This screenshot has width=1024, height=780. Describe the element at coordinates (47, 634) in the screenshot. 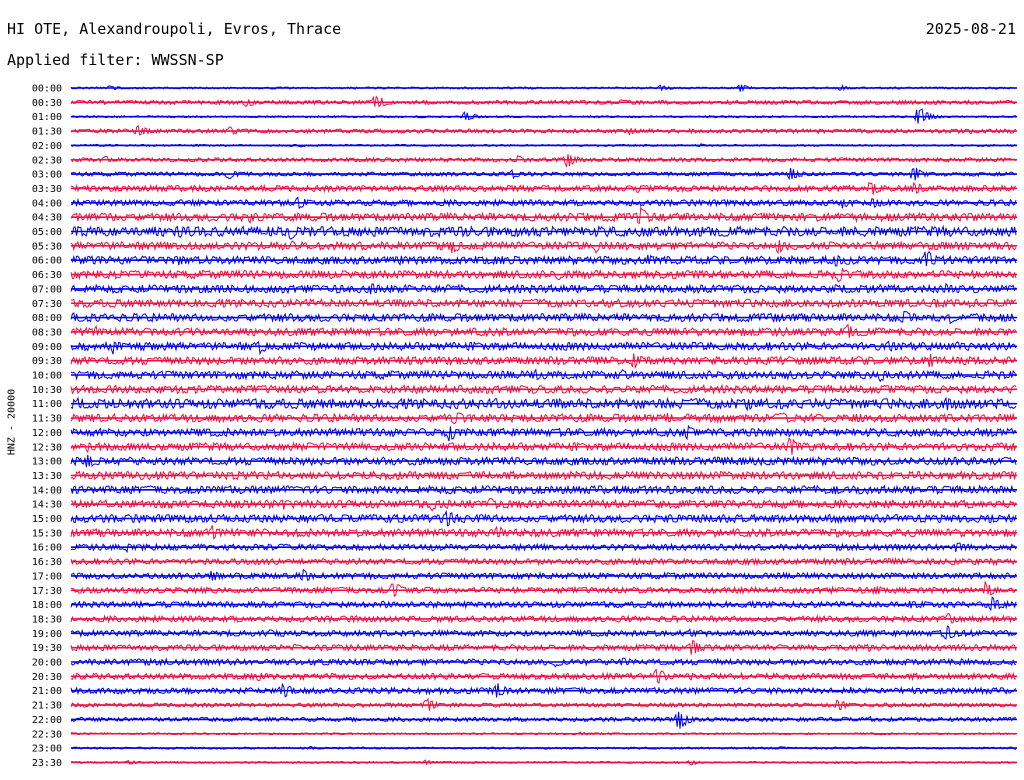

I see `row-label-1900: 19:00` at that location.